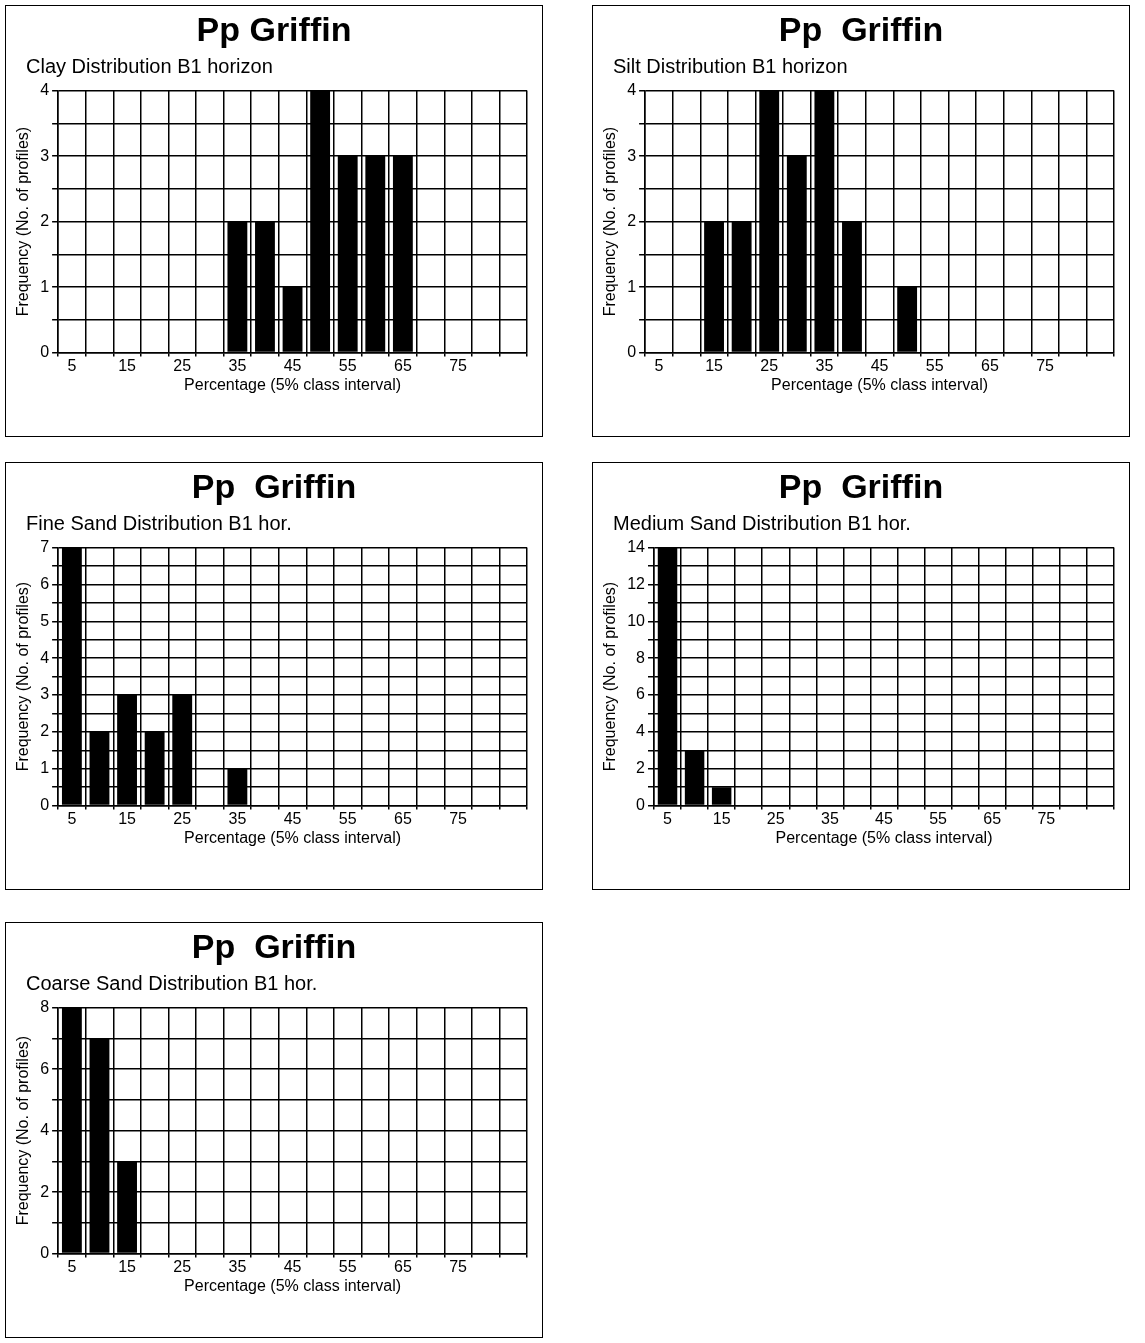 The width and height of the screenshot is (1145, 1343). What do you see at coordinates (172, 983) in the screenshot?
I see `chart-subtitle: Coarse Sand Distribution B1 hor.` at bounding box center [172, 983].